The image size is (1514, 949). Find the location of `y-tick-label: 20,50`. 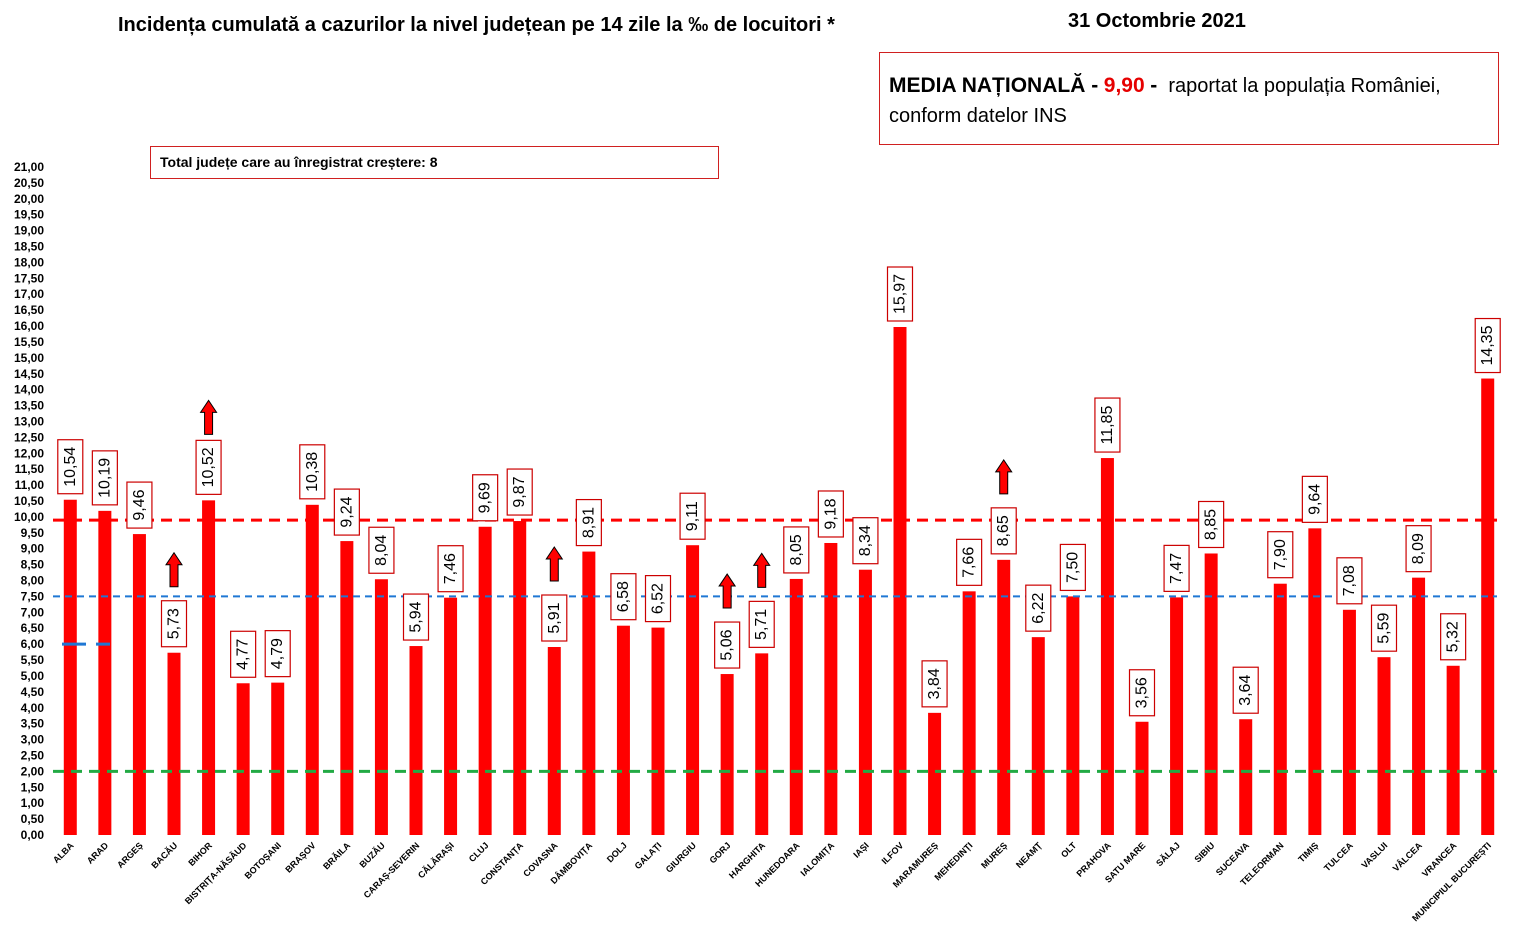

y-tick-label: 20,50 is located at coordinates (29, 183).